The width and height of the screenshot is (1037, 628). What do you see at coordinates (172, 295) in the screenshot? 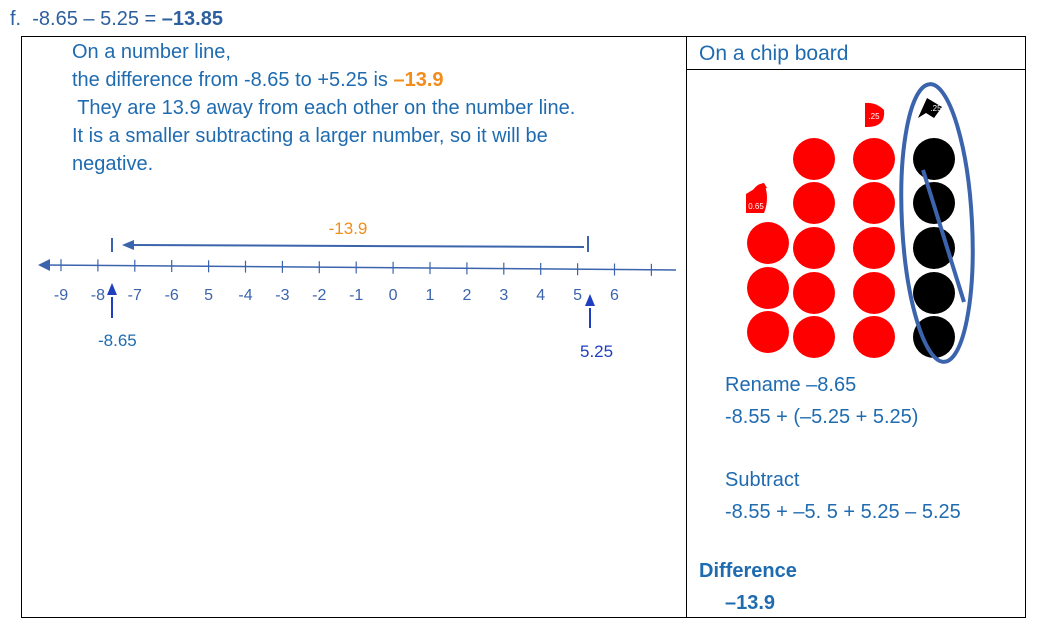
I see `number-line-tick-label: -6` at bounding box center [172, 295].